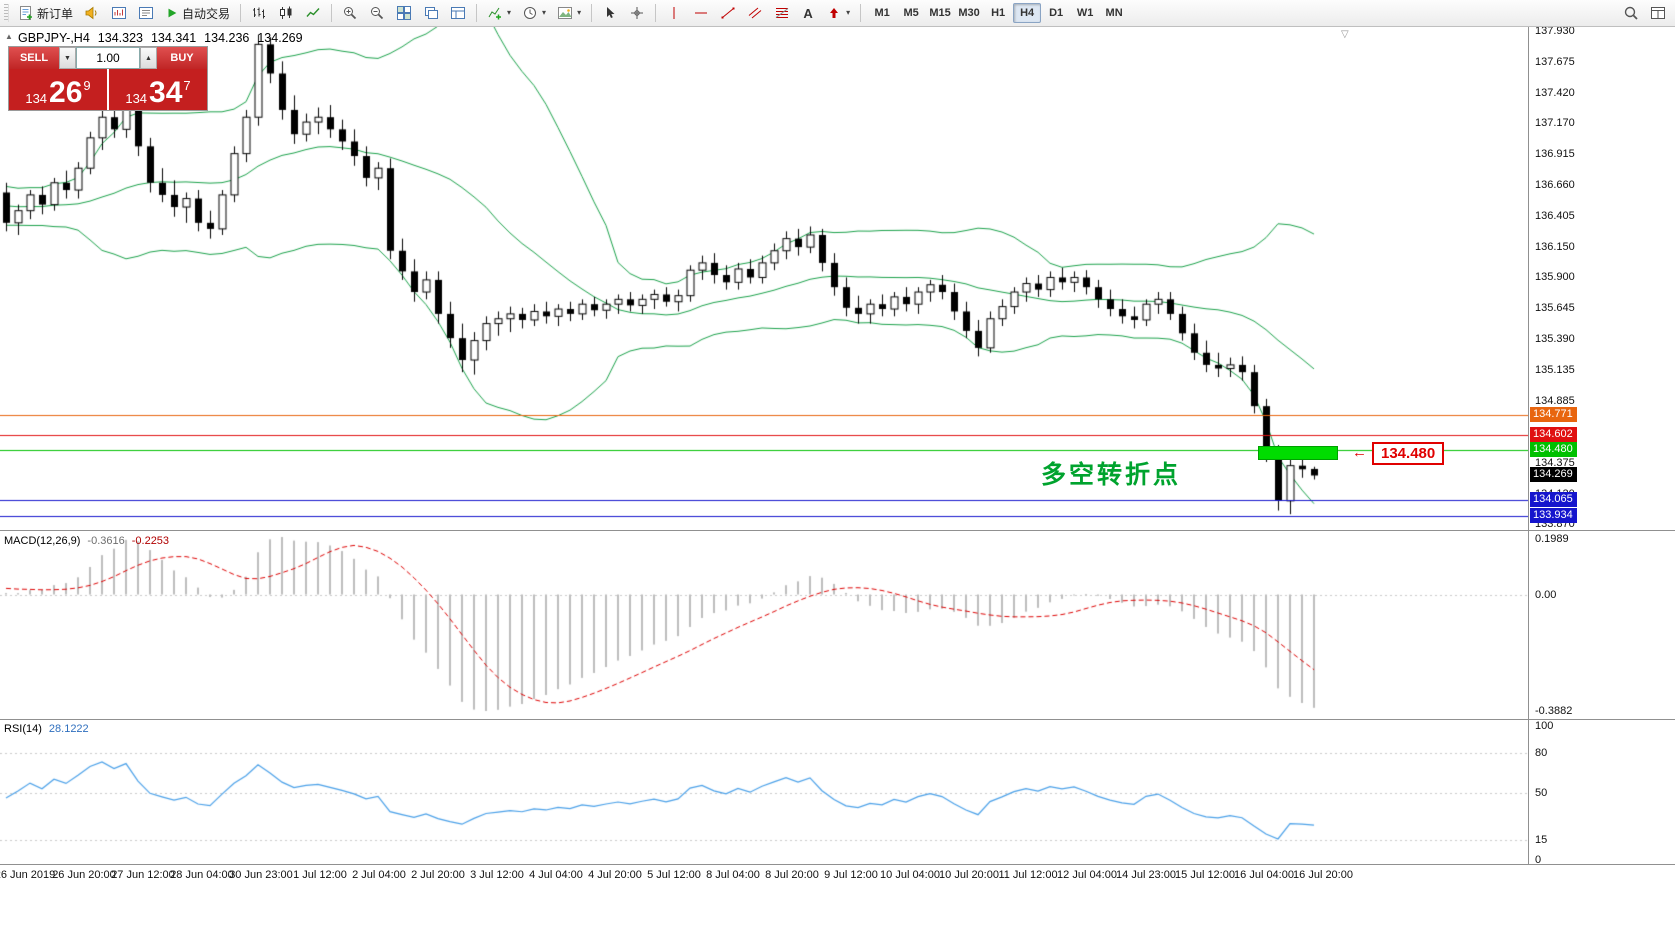  What do you see at coordinates (1298, 453) in the screenshot?
I see `turning-point-highlight-rect` at bounding box center [1298, 453].